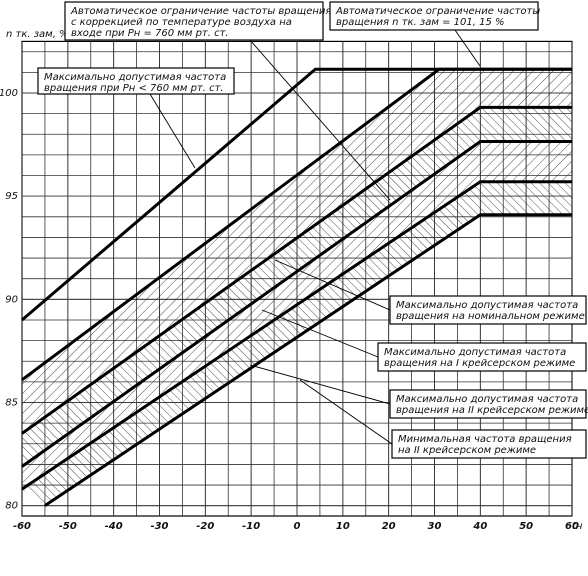 The width and height of the screenshot is (588, 576). Describe the element at coordinates (435, 526) in the screenshot. I see `x-tick-label: 30` at that location.